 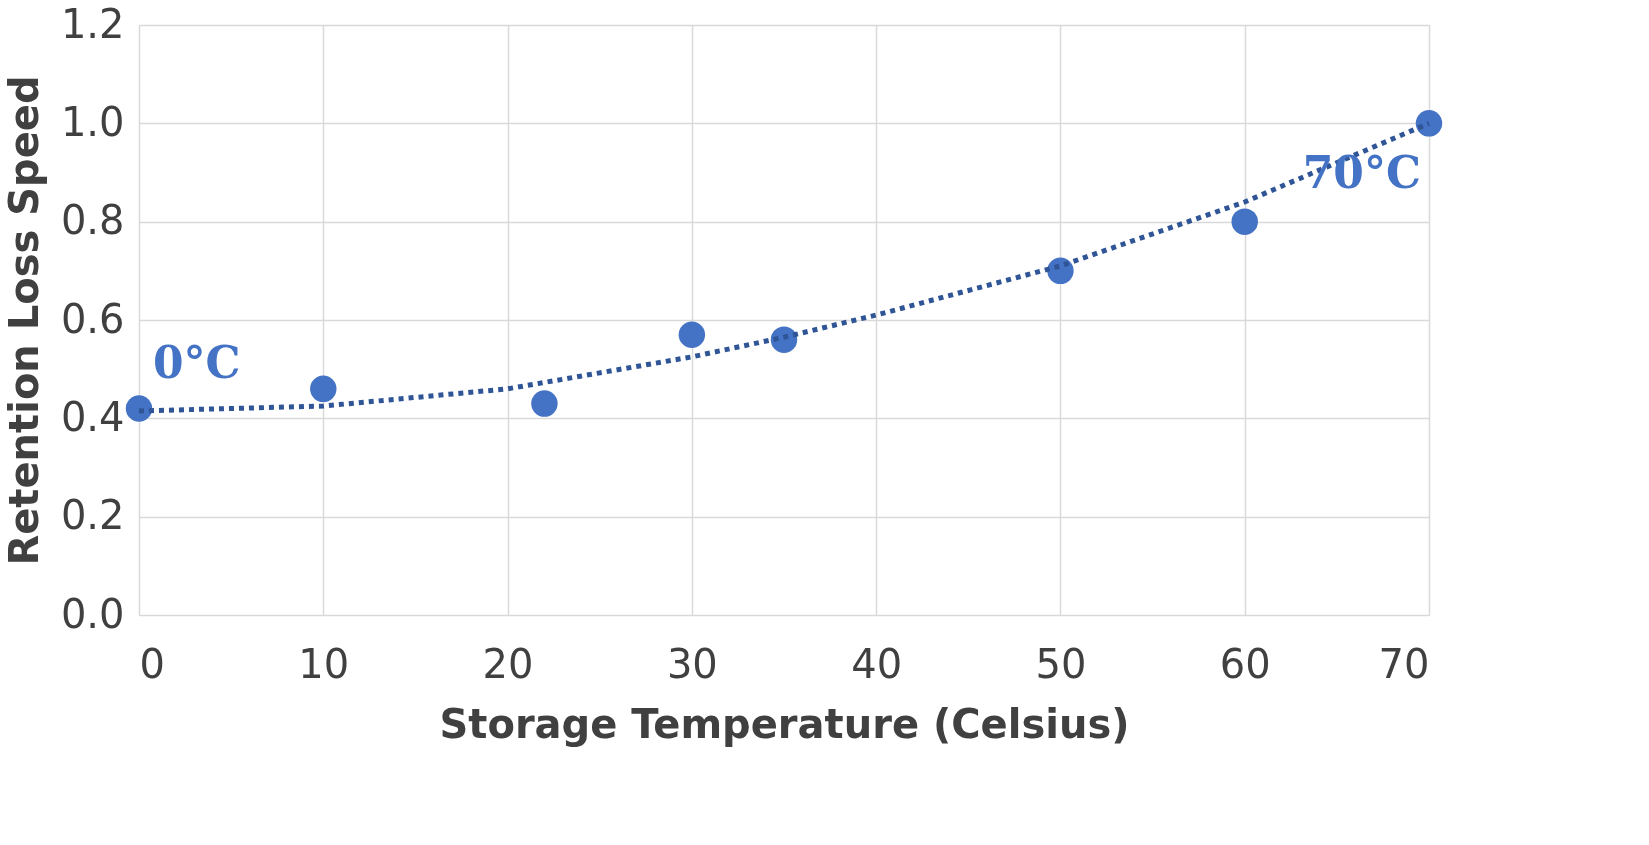 What do you see at coordinates (324, 663) in the screenshot?
I see `x-tick-label: 10` at bounding box center [324, 663].